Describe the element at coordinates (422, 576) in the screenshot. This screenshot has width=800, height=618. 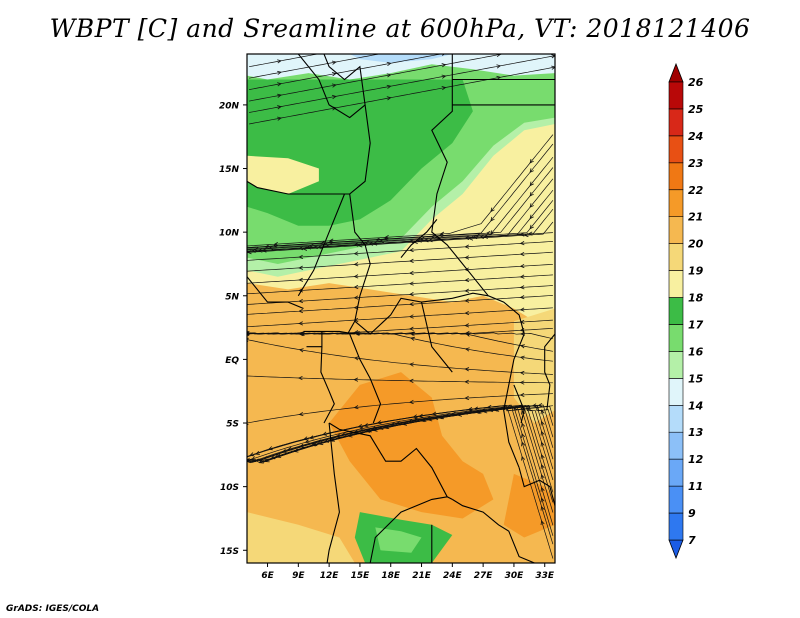
I see `lon-label: 21E` at that location.